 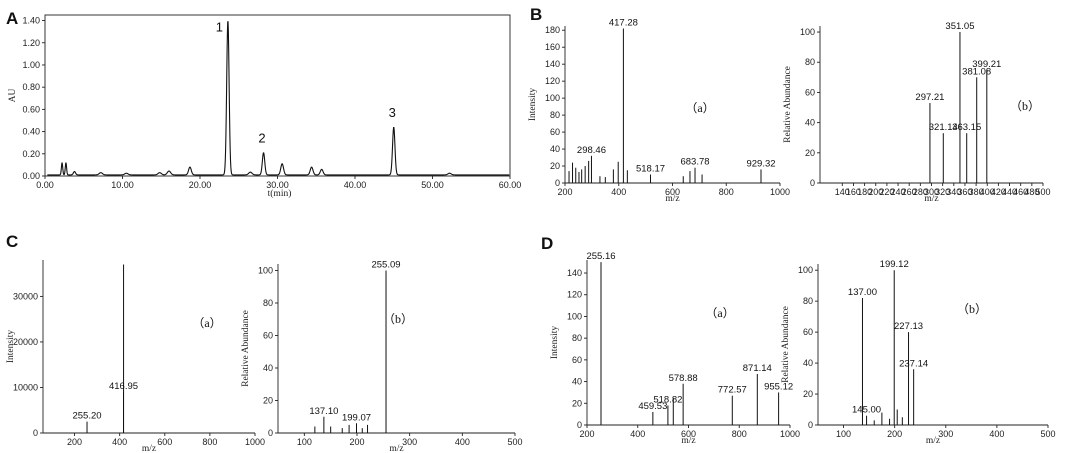 I want to click on peak-number-label: 2, so click(x=261, y=138).